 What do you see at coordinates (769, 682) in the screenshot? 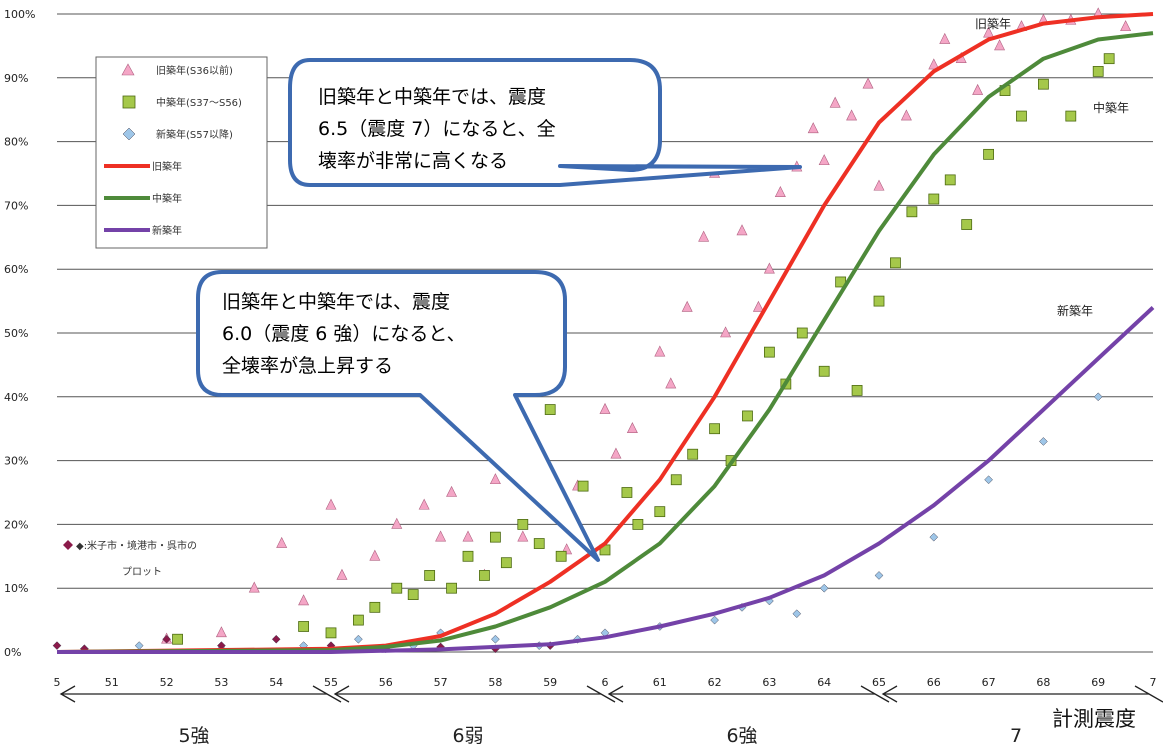
I see `x-tick-label: 63` at bounding box center [769, 682].